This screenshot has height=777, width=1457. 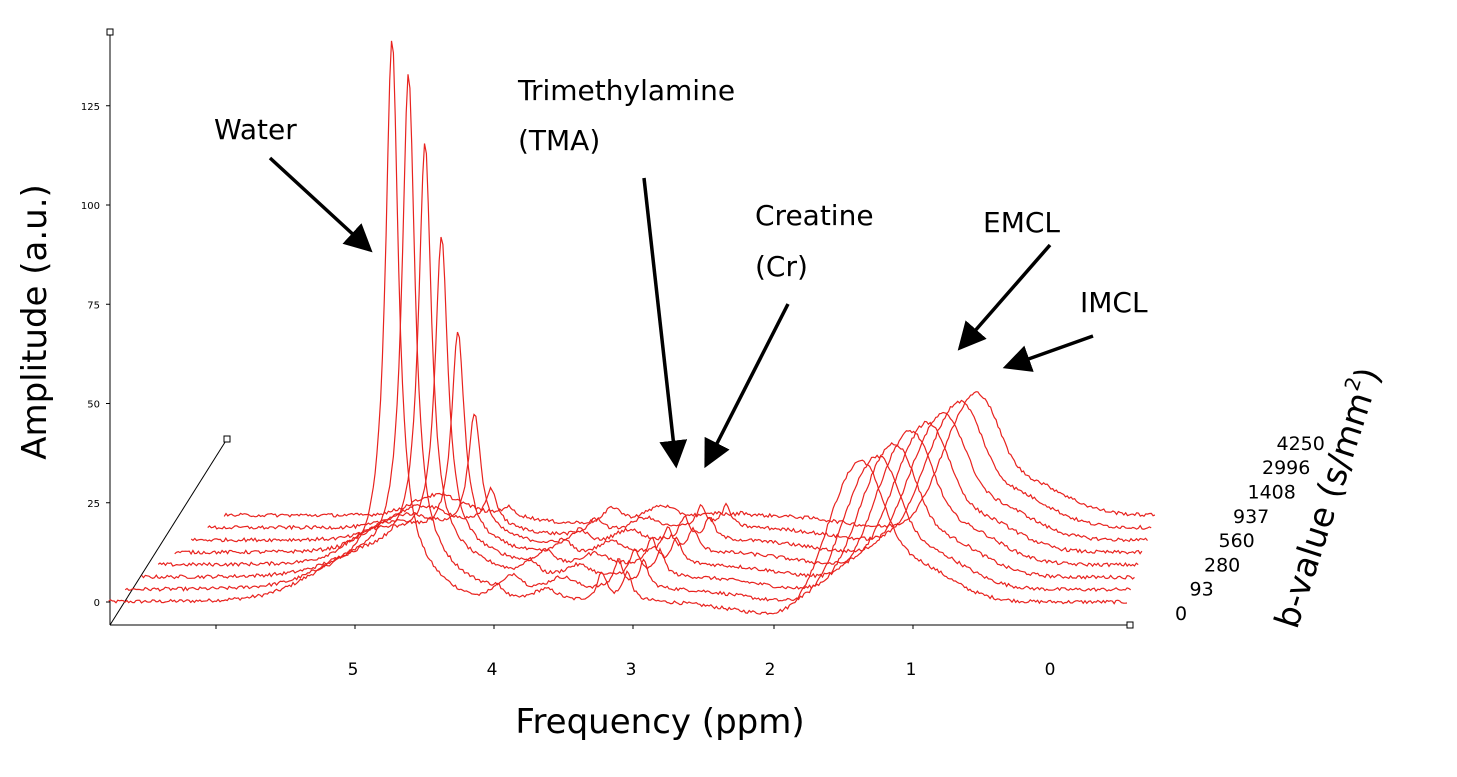 What do you see at coordinates (353, 670) in the screenshot?
I see `x-tick-label: 5` at bounding box center [353, 670].